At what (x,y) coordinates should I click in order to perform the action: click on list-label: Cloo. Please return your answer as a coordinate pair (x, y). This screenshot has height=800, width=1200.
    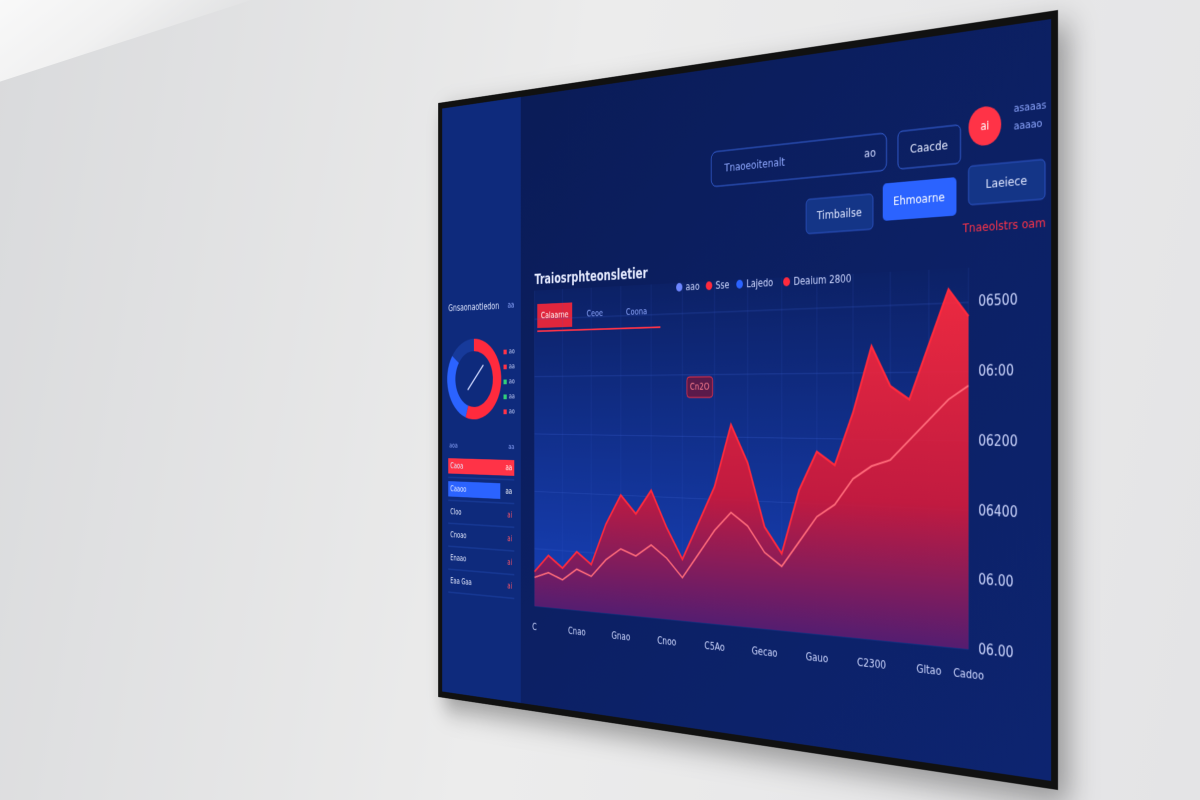
    Looking at the image, I should click on (455, 512).